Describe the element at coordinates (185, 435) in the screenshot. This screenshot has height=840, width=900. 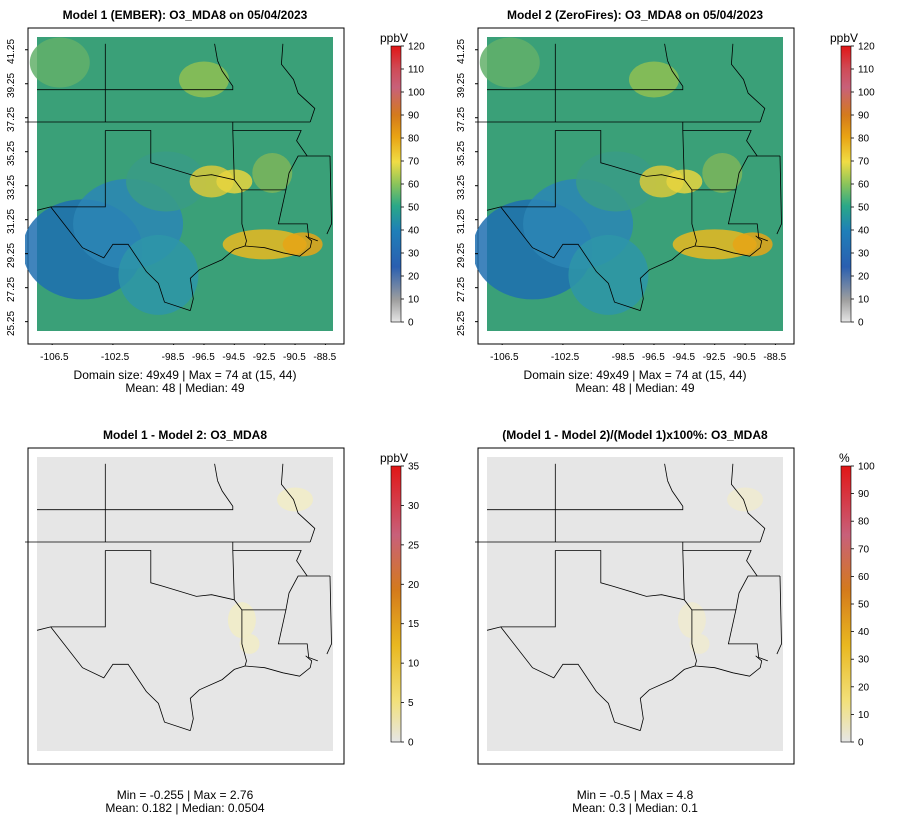
I see `panel-title: Model 1 - Model 2: O3_MDA8` at that location.